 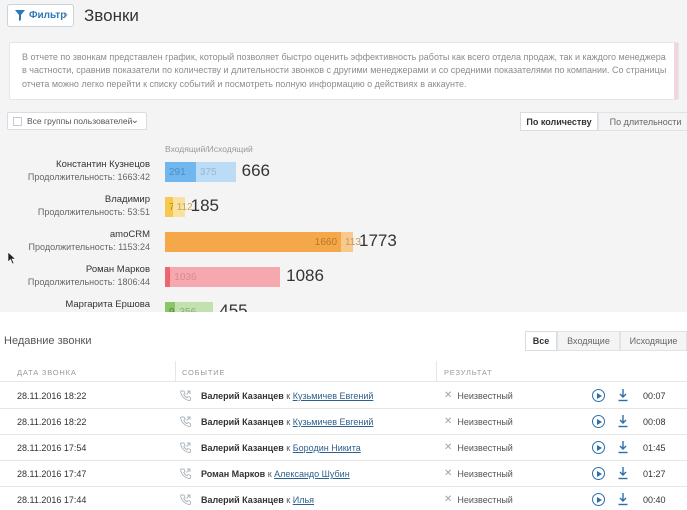 What do you see at coordinates (107, 304) in the screenshot?
I see `manager-name: Маргарита Ершова` at bounding box center [107, 304].